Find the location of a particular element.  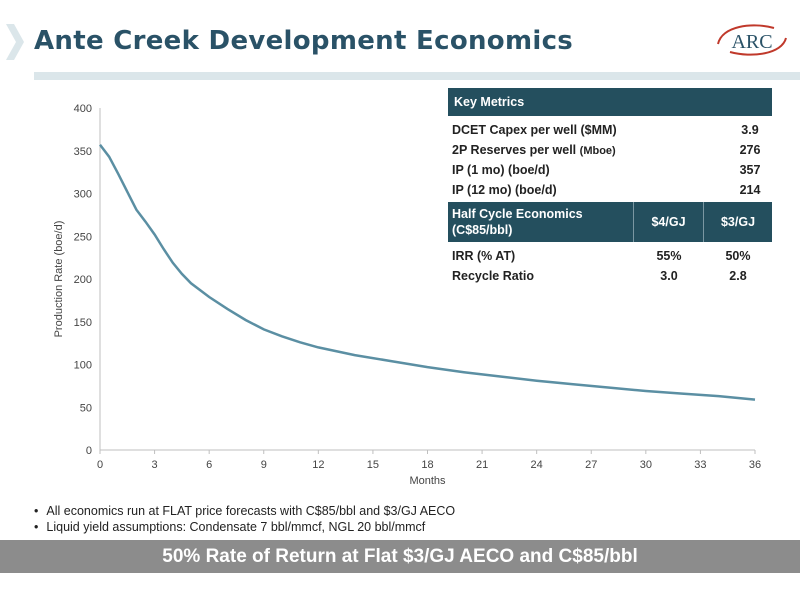

x-tick-label: 36 is located at coordinates (755, 465).